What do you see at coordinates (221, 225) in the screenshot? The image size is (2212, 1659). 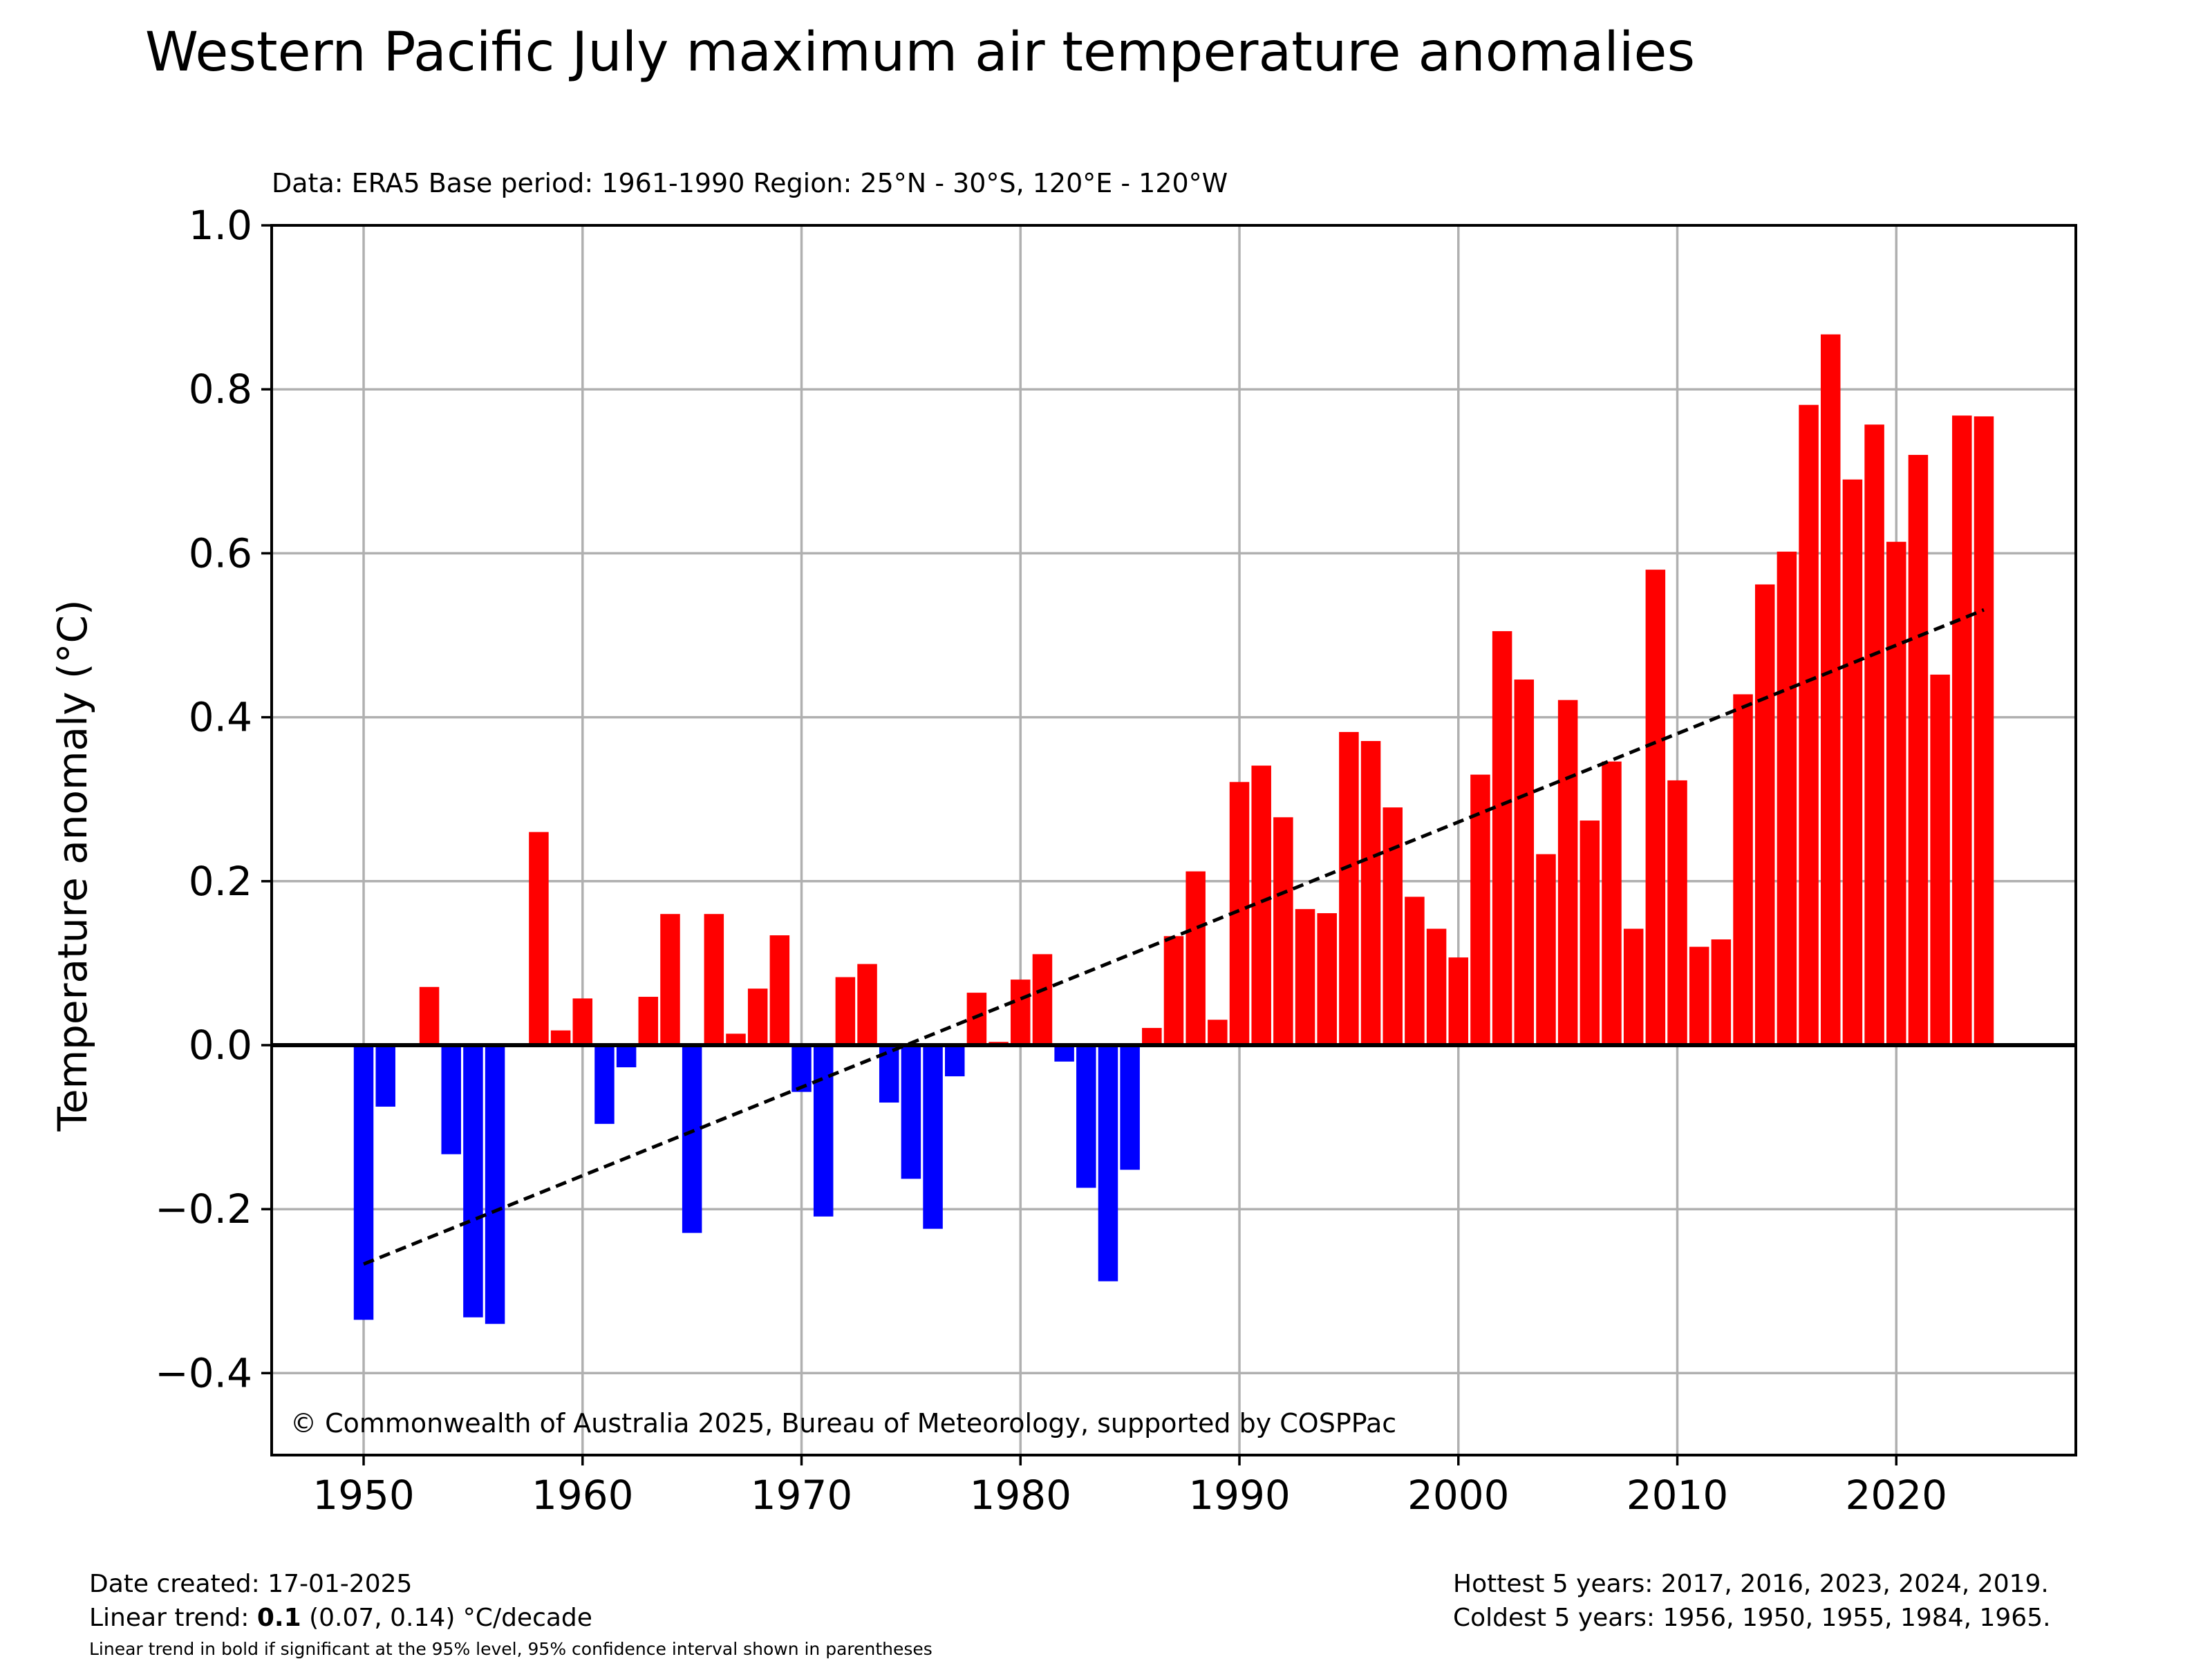 I see `y-tick-label: 1.0` at bounding box center [221, 225].